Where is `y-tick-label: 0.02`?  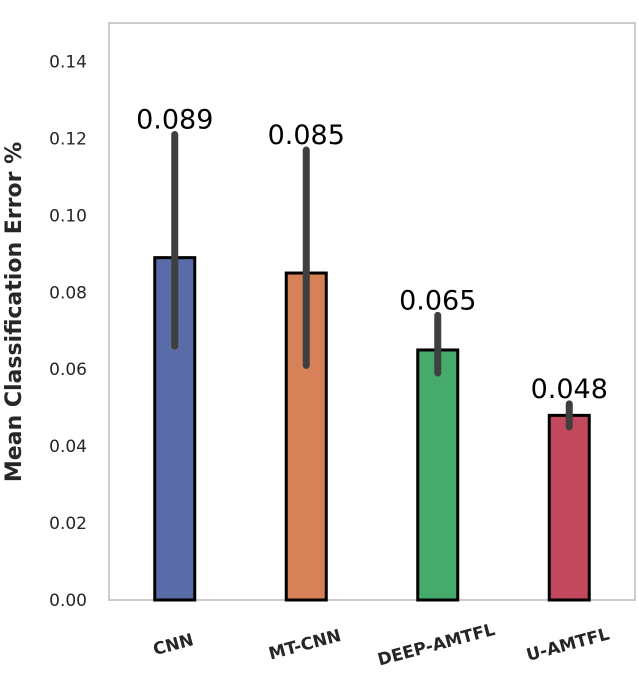
y-tick-label: 0.02 is located at coordinates (68, 524).